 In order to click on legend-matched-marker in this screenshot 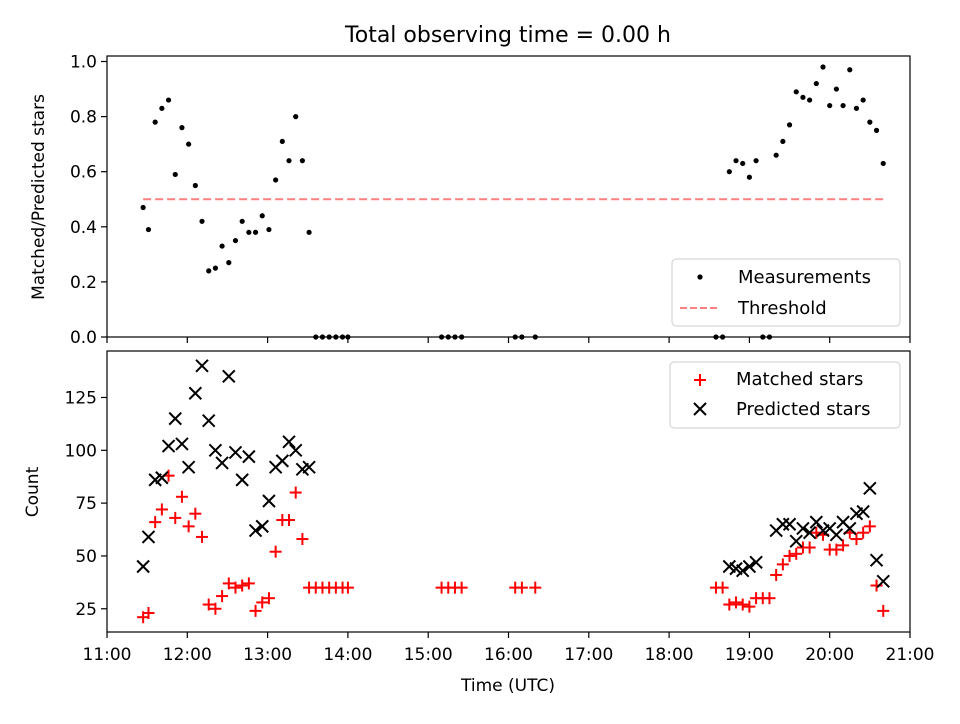, I will do `click(700, 380)`.